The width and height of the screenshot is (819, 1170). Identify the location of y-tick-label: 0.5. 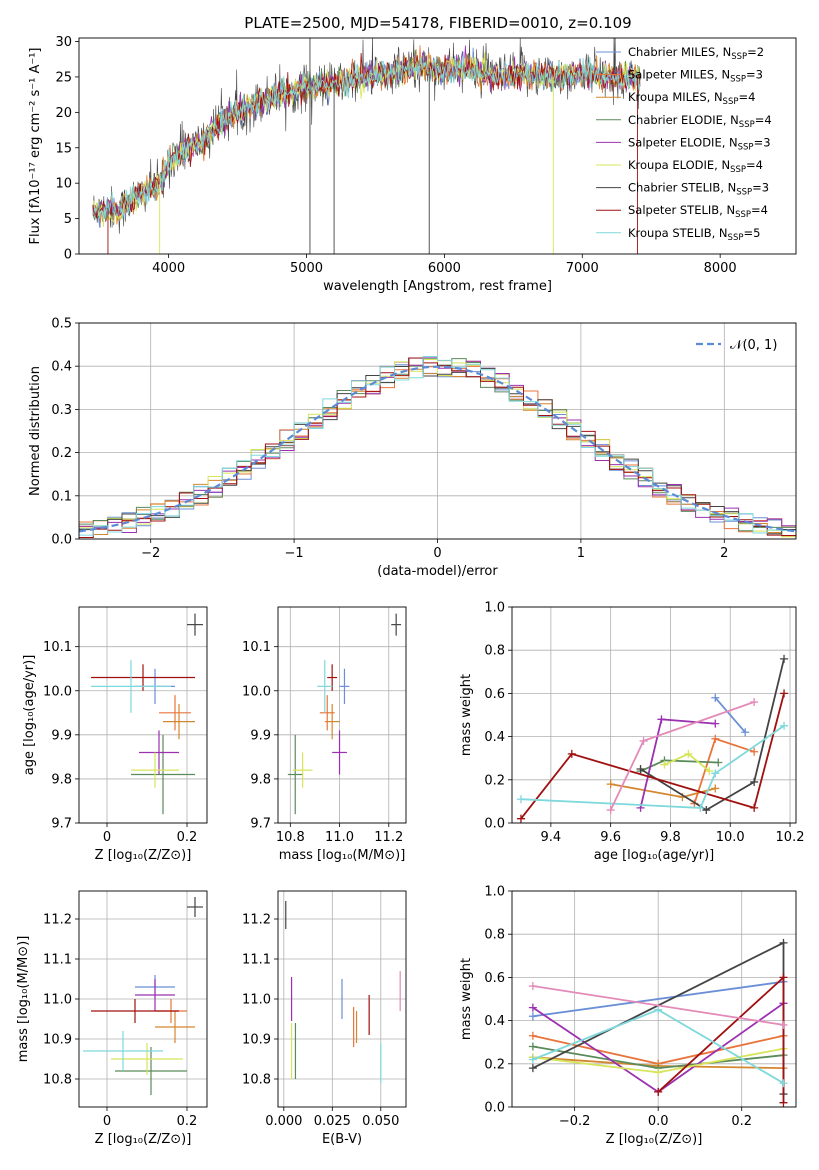
(61, 324).